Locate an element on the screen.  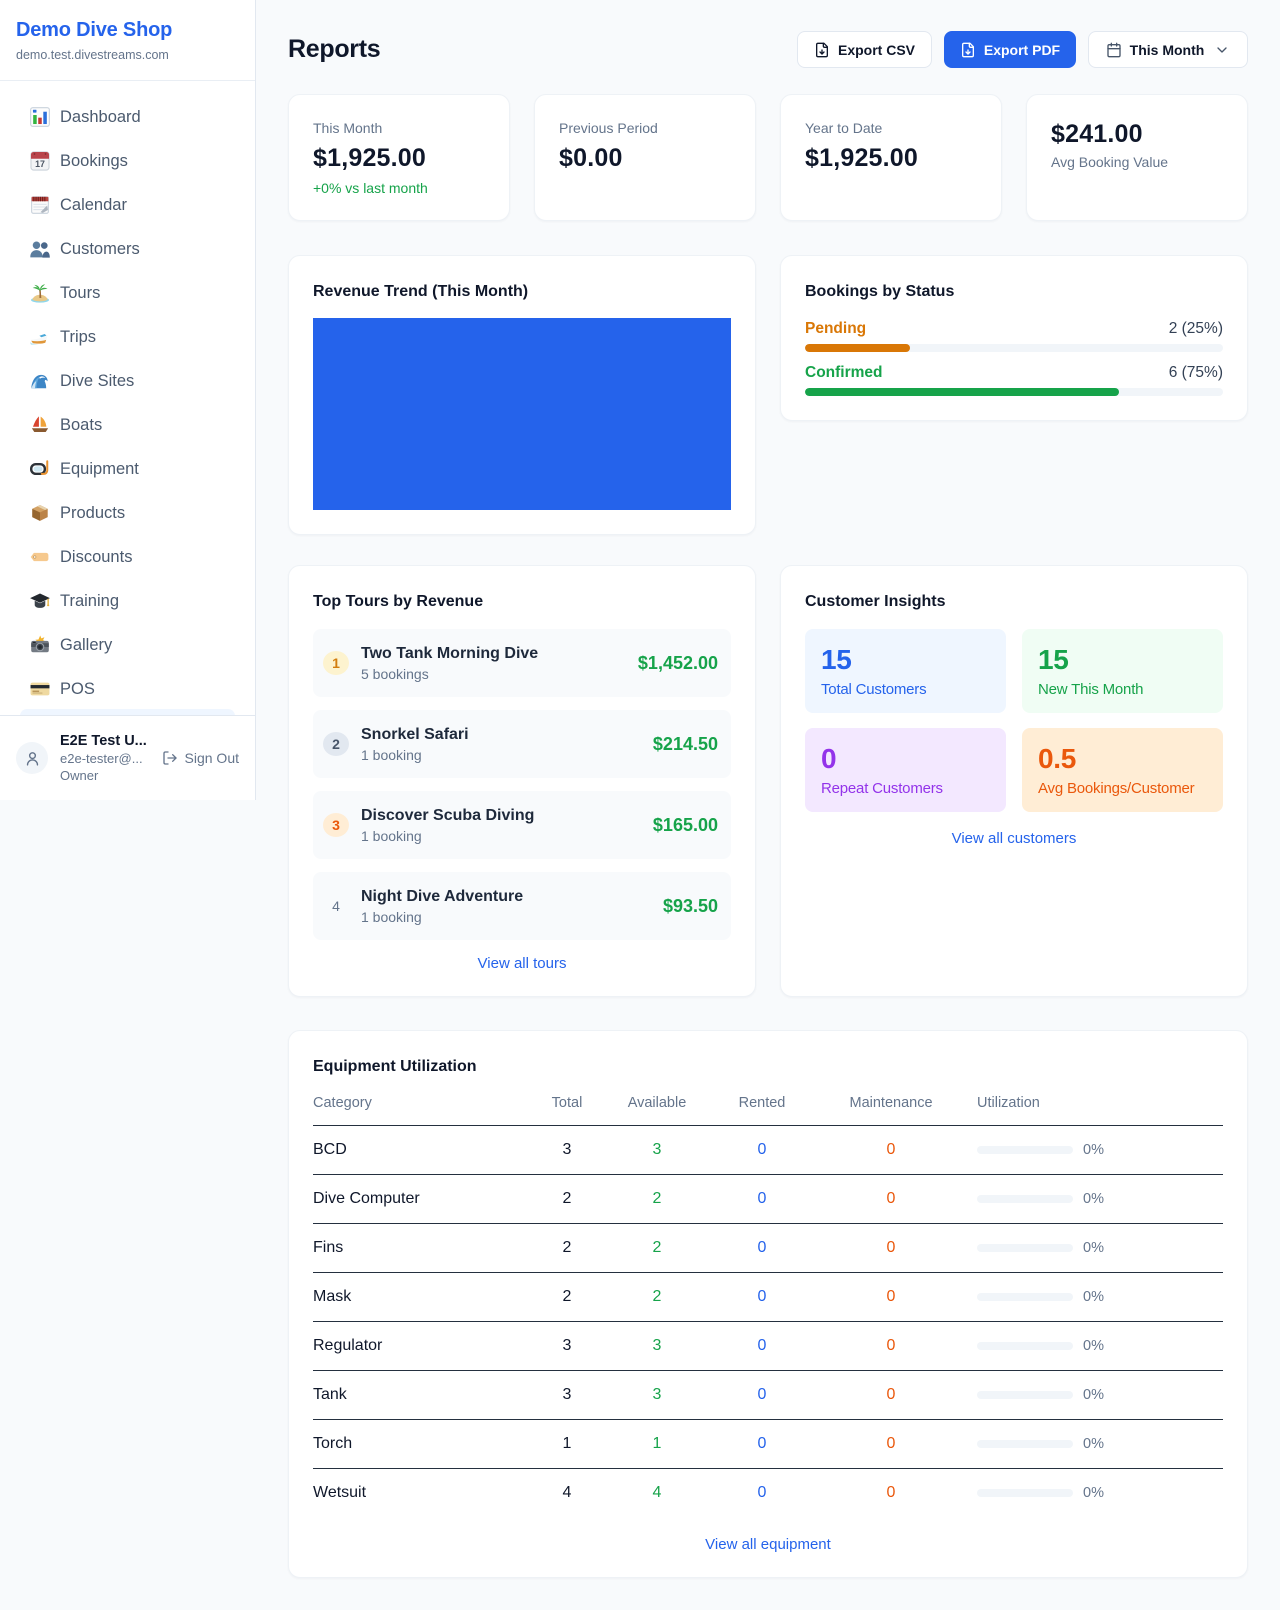
svg-text: 17 is located at coordinates (40, 164).